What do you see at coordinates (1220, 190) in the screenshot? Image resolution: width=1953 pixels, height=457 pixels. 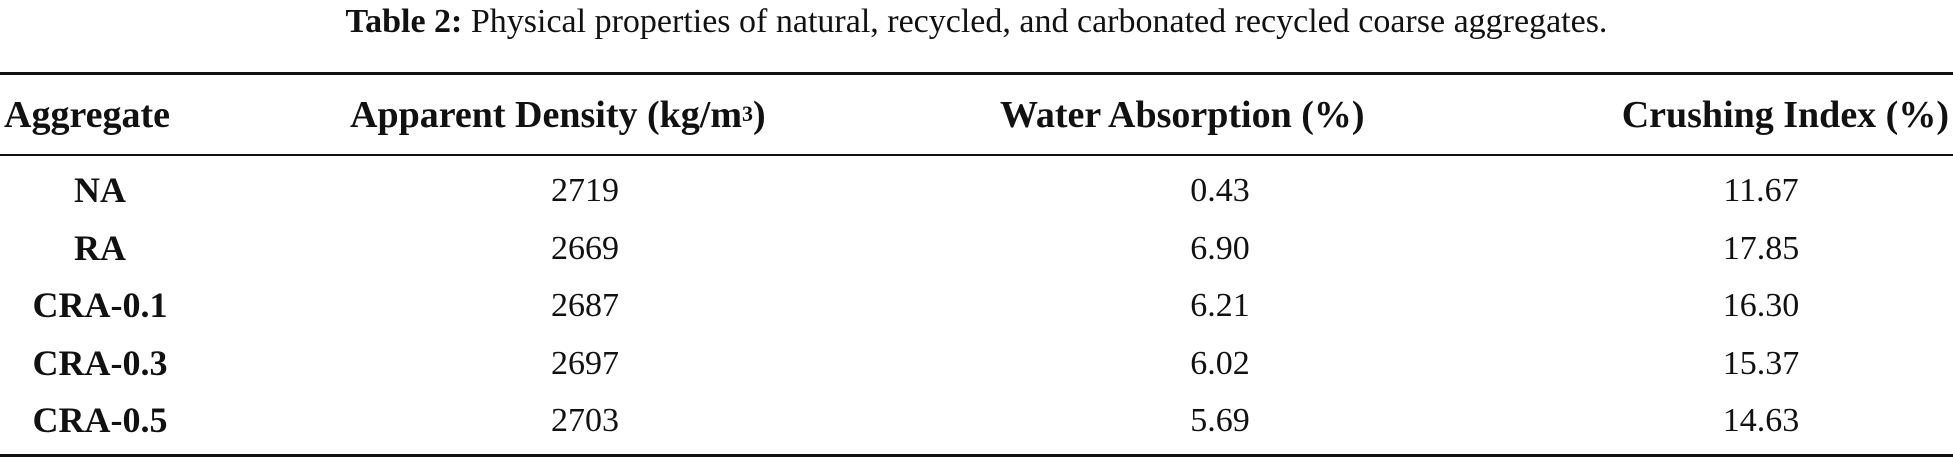 I see `cell-water-absorption: 0.43` at bounding box center [1220, 190].